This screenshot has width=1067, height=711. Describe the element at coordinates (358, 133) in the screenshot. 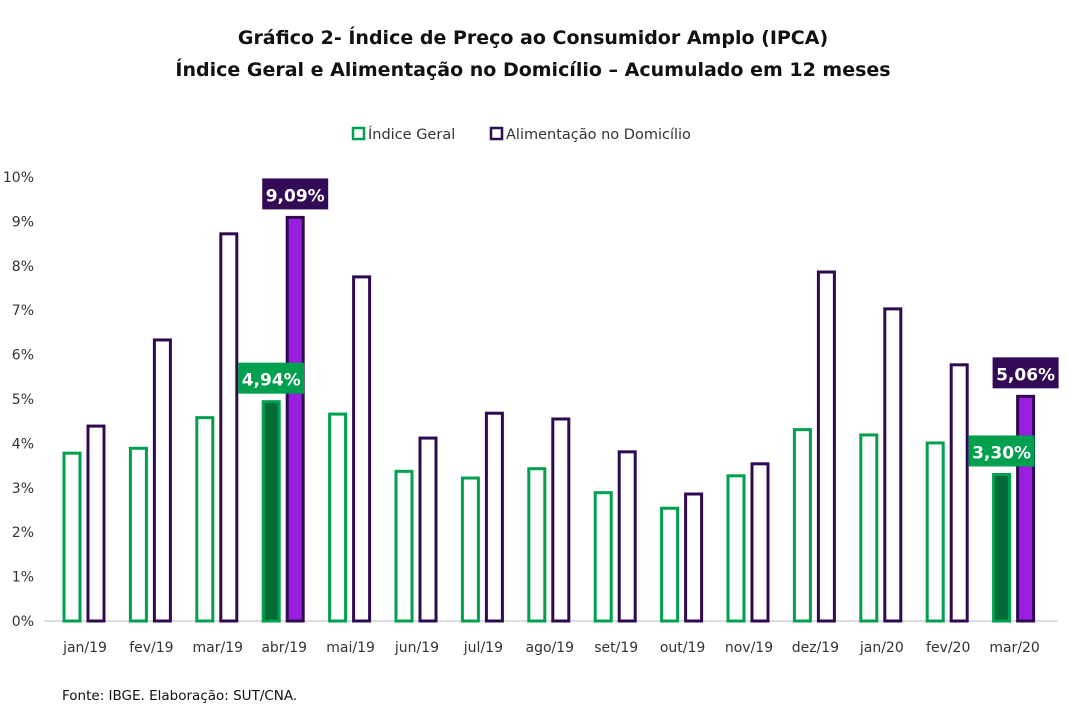

I see `legend-swatch-geral` at that location.